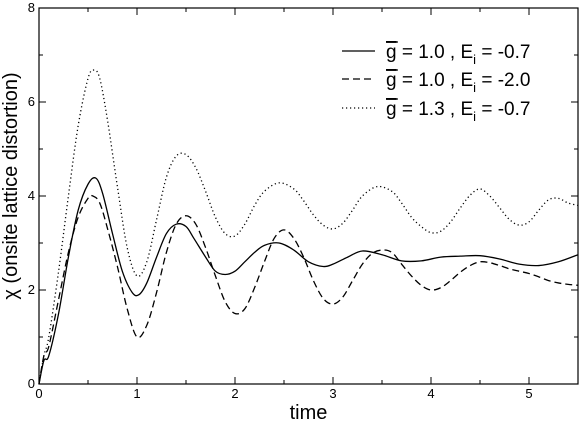  I want to click on x-tick-label: 1, so click(136, 393).